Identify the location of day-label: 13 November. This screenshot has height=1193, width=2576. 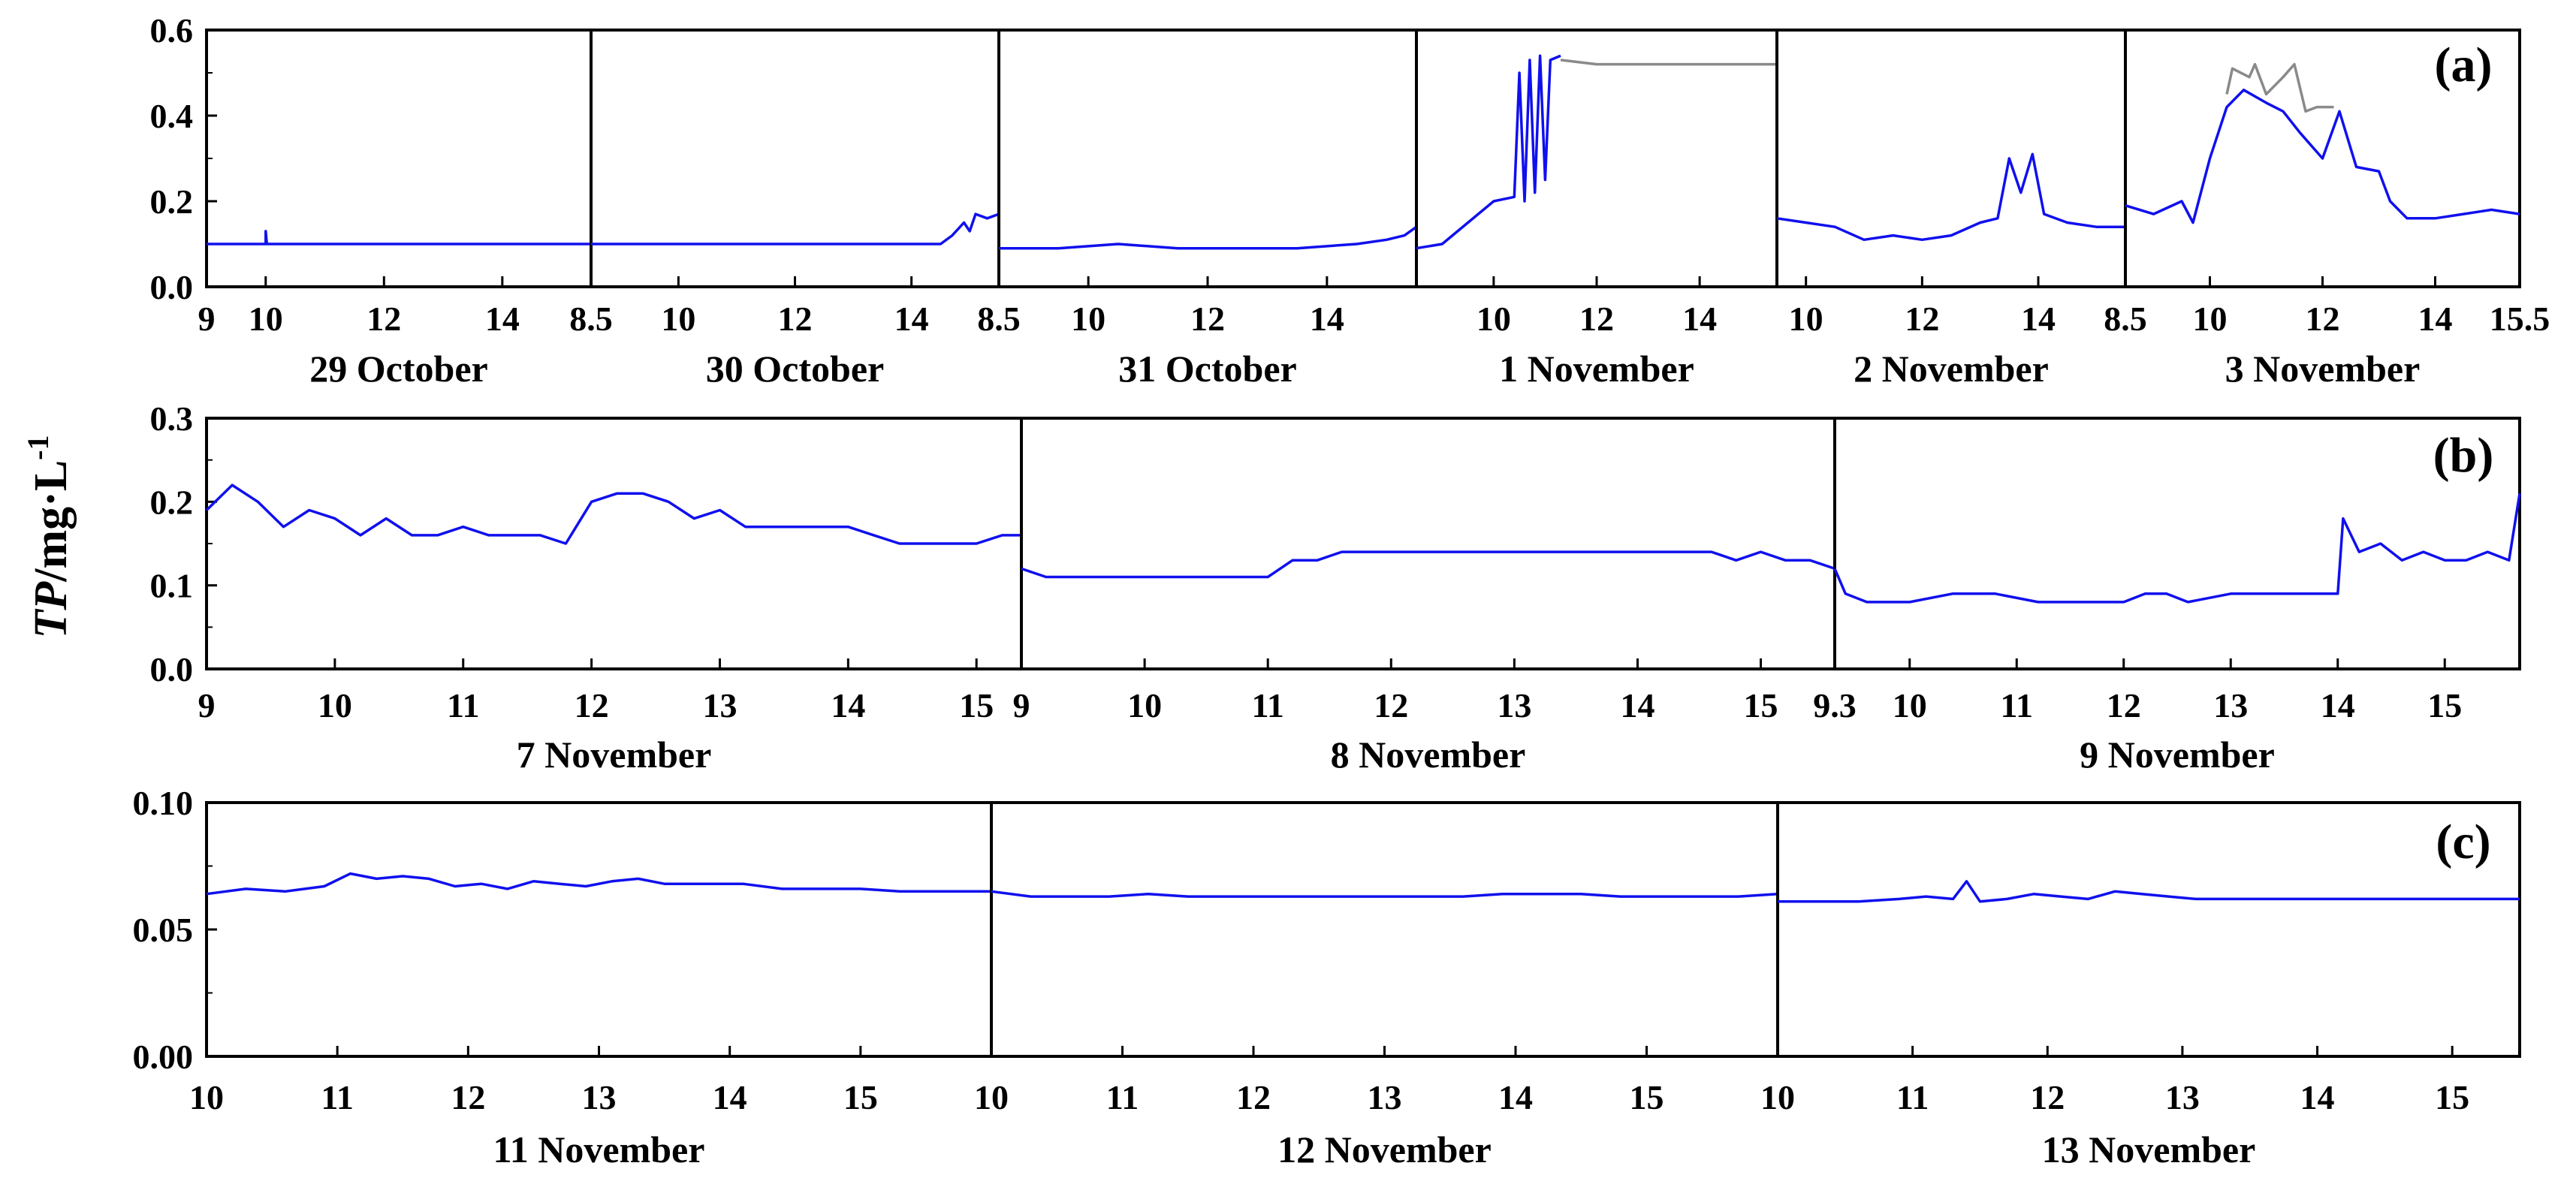
(2149, 1149).